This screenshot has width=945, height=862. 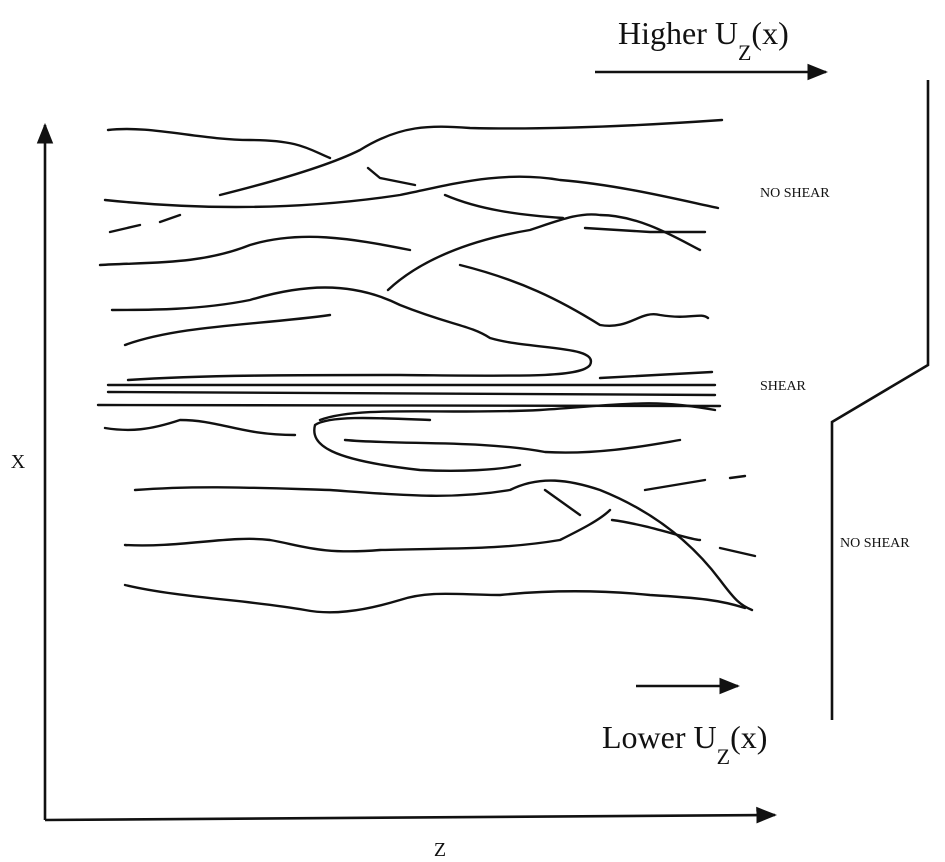 I want to click on label-main: Higher U, so click(x=678, y=33).